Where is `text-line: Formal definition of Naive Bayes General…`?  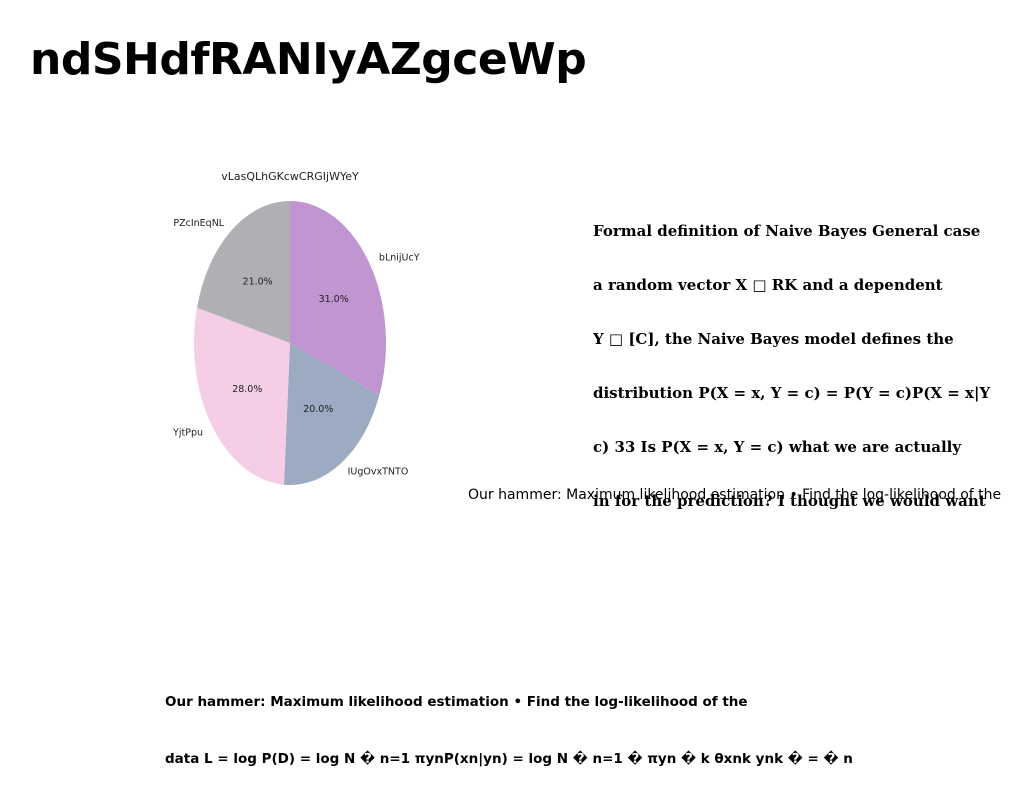 text-line: Formal definition of Naive Bayes General… is located at coordinates (787, 231).